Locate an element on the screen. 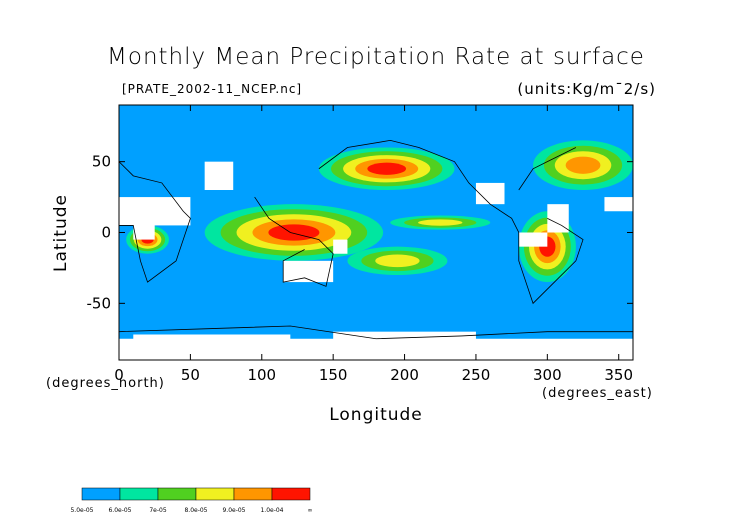 The image size is (752, 532). y-tick-label: 50 is located at coordinates (101, 162).